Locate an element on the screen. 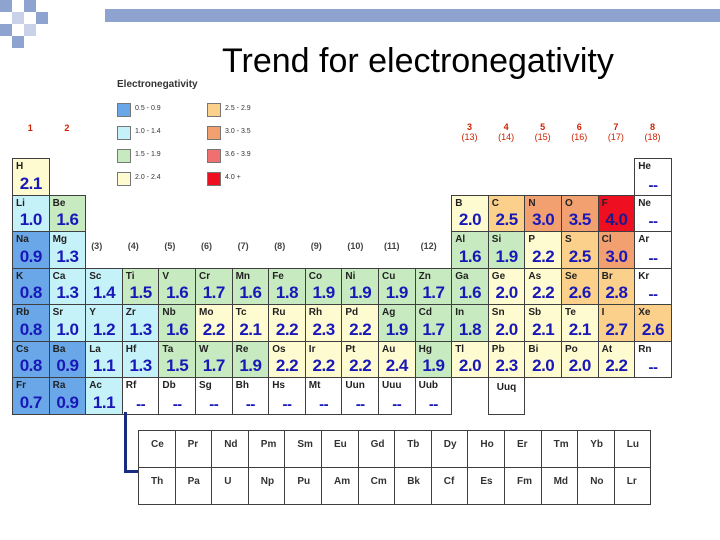 The image size is (720, 540). electronegativity-value: 1.5 is located at coordinates (177, 365).